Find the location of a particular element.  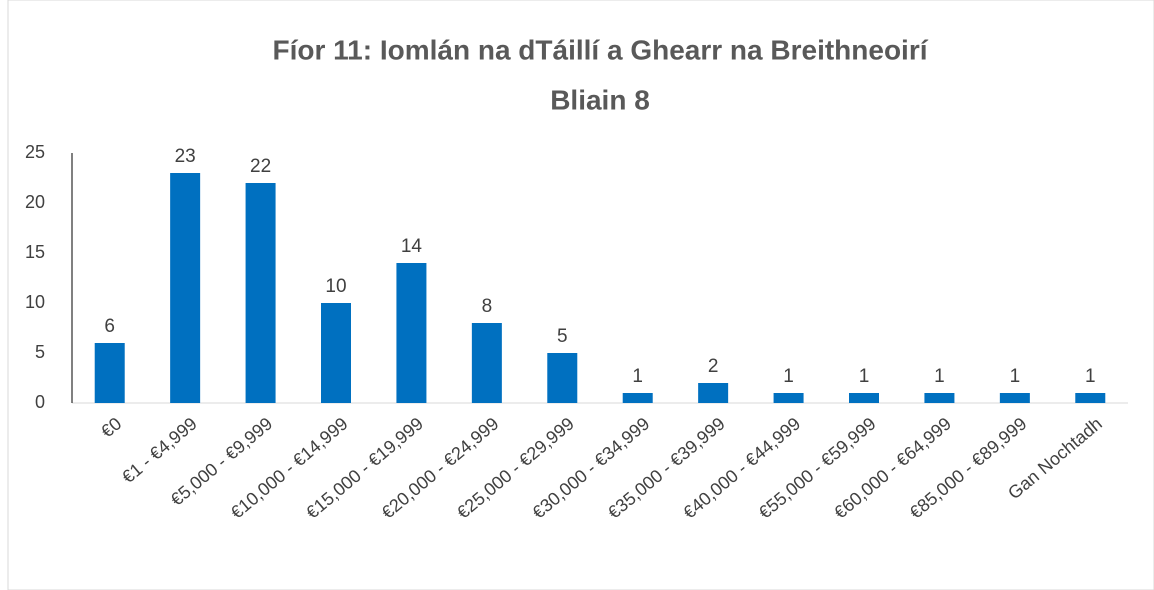

data-label: 23 is located at coordinates (185, 156).